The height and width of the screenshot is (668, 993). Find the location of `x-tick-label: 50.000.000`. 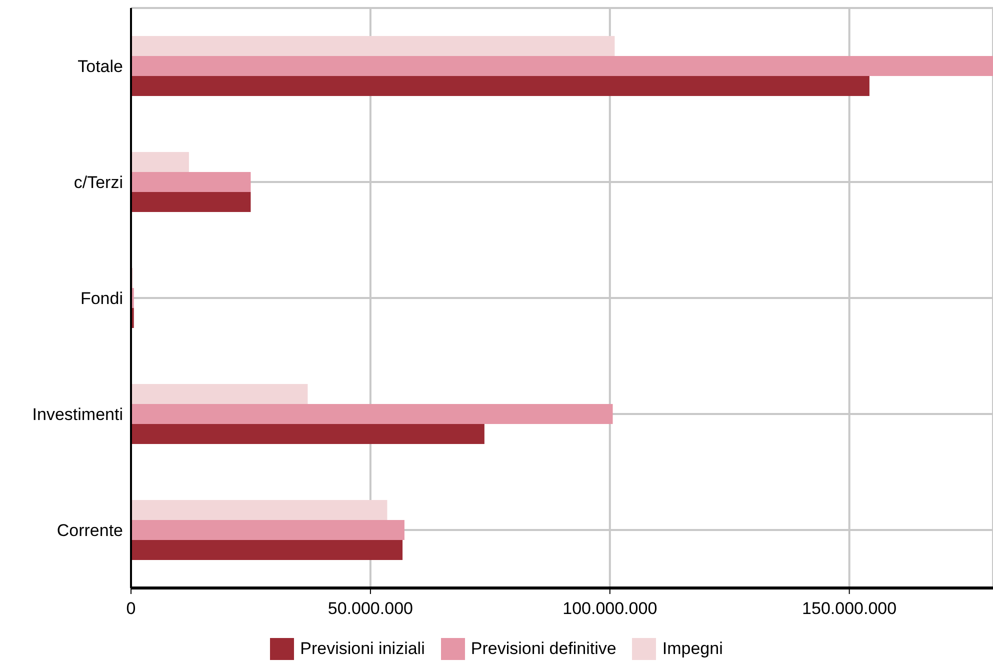

x-tick-label: 50.000.000 is located at coordinates (370, 608).